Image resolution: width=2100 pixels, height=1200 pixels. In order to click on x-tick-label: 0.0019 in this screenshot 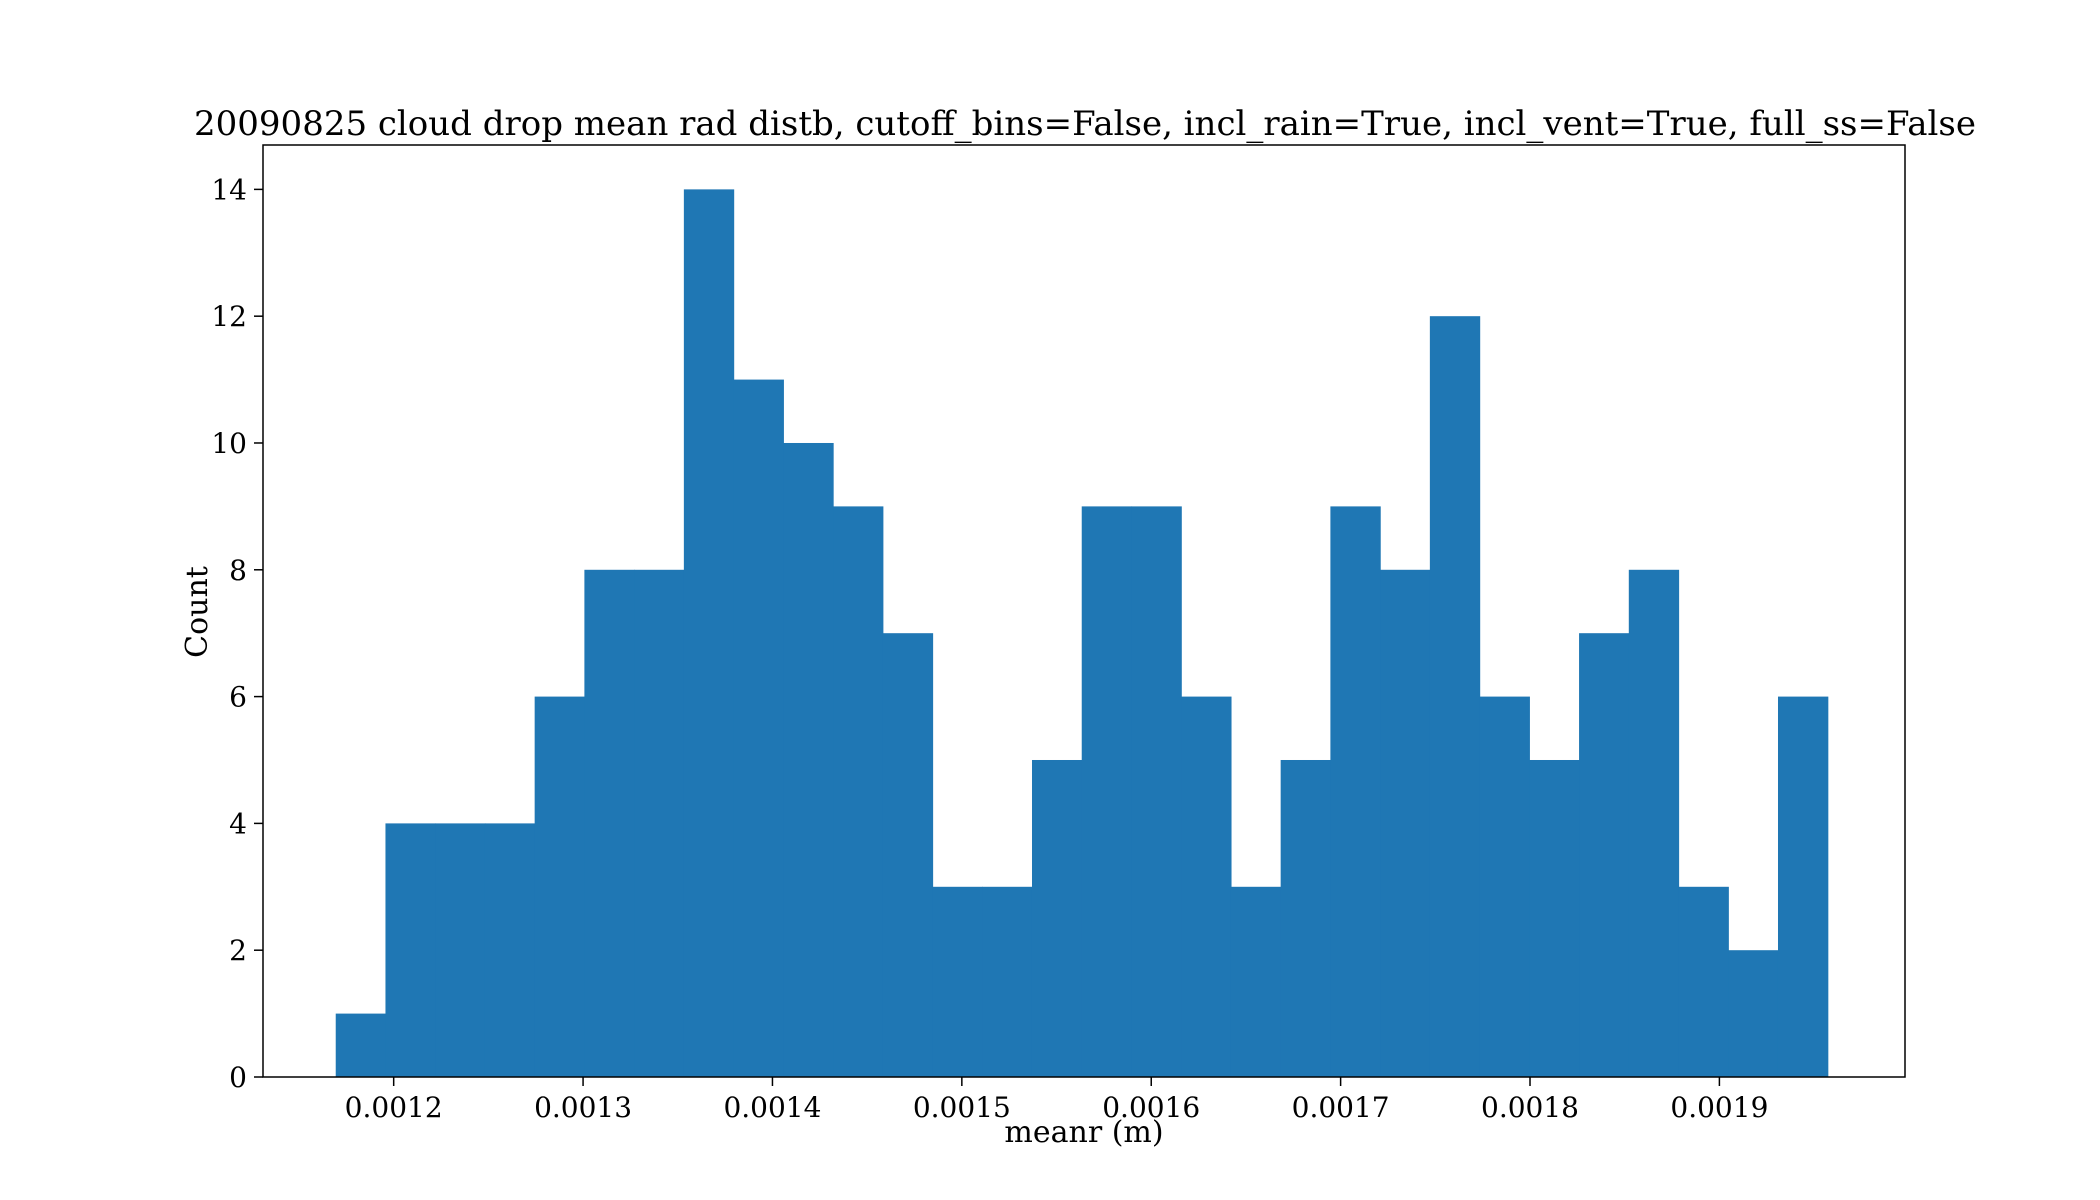, I will do `click(1719, 1107)`.